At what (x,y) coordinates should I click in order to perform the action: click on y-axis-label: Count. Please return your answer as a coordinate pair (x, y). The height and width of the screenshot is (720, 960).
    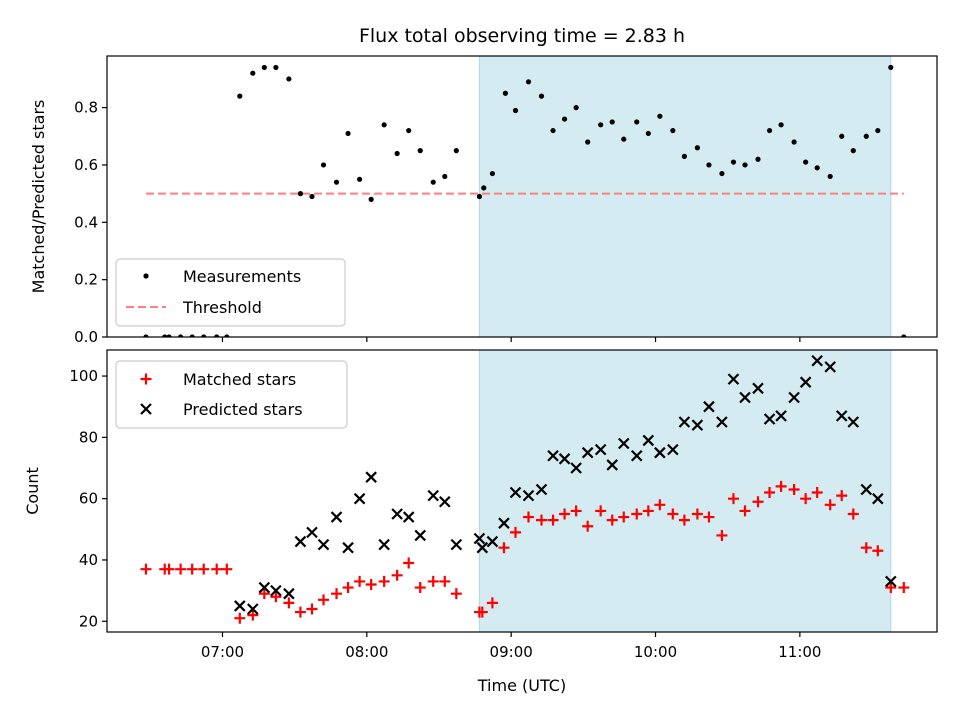
    Looking at the image, I should click on (32, 491).